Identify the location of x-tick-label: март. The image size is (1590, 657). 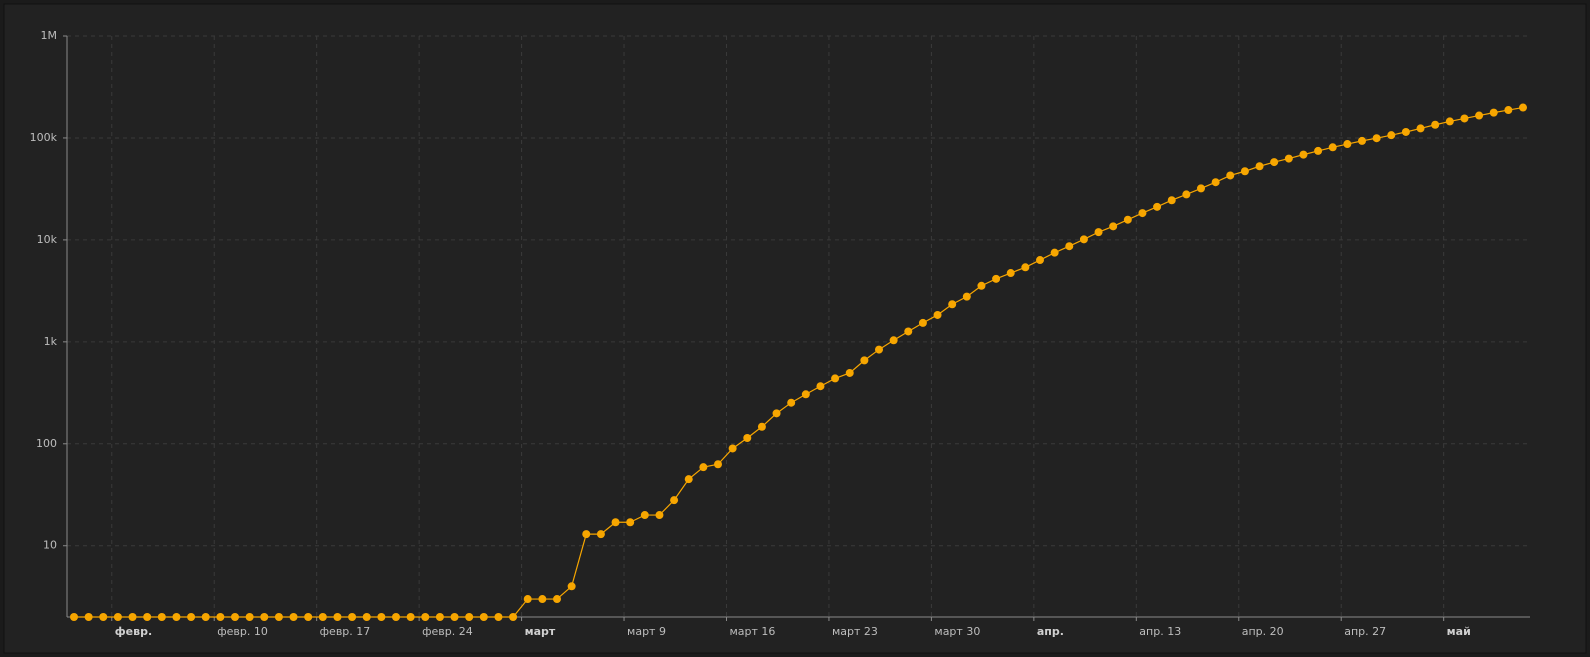
(540, 631).